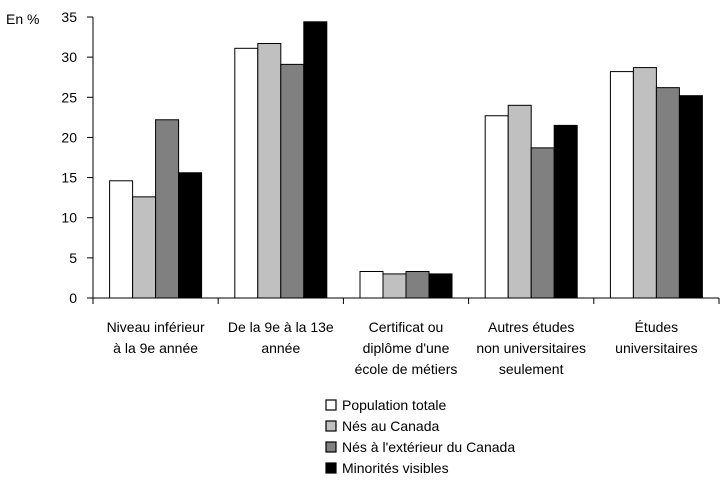 The height and width of the screenshot is (489, 728). Describe the element at coordinates (391, 426) in the screenshot. I see `legend-label: Nés au Canada` at that location.